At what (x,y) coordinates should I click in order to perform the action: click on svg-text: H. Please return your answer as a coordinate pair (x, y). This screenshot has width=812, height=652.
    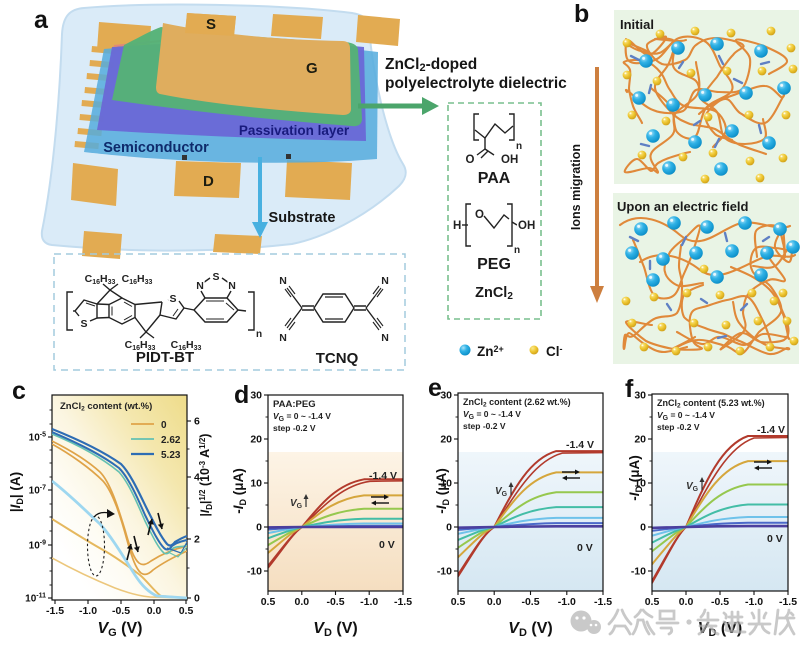
    Looking at the image, I should click on (457, 226).